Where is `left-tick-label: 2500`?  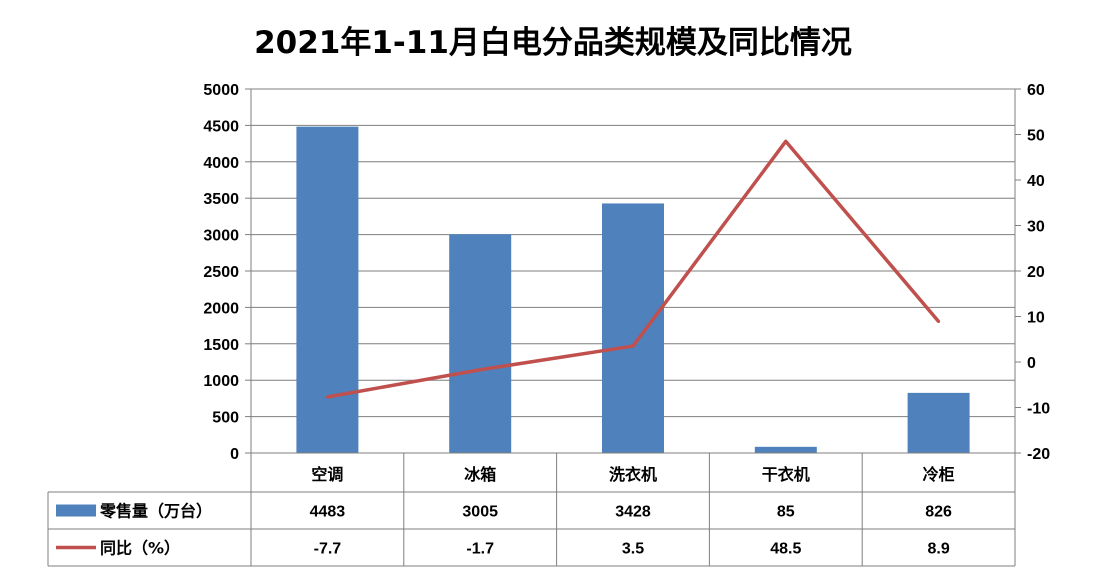 left-tick-label: 2500 is located at coordinates (221, 272).